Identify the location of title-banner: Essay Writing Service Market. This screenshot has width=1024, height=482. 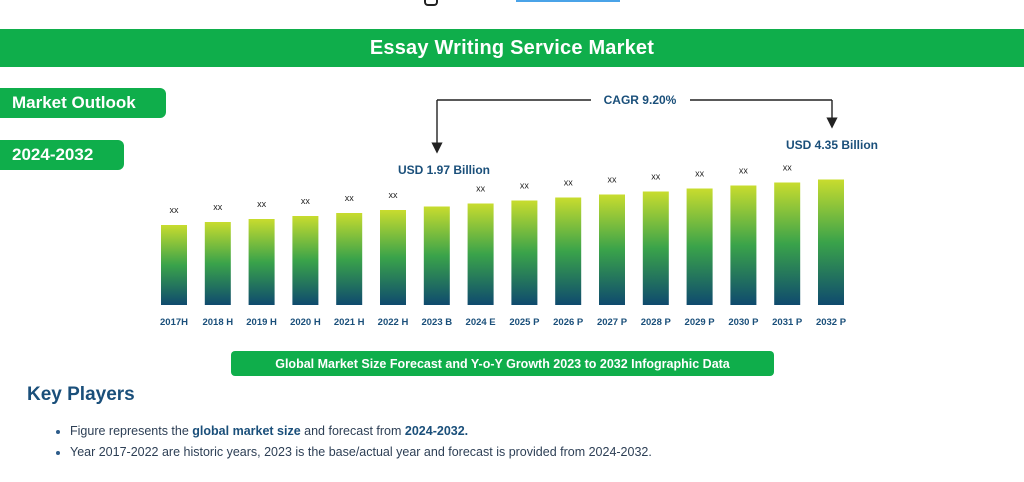
(512, 48).